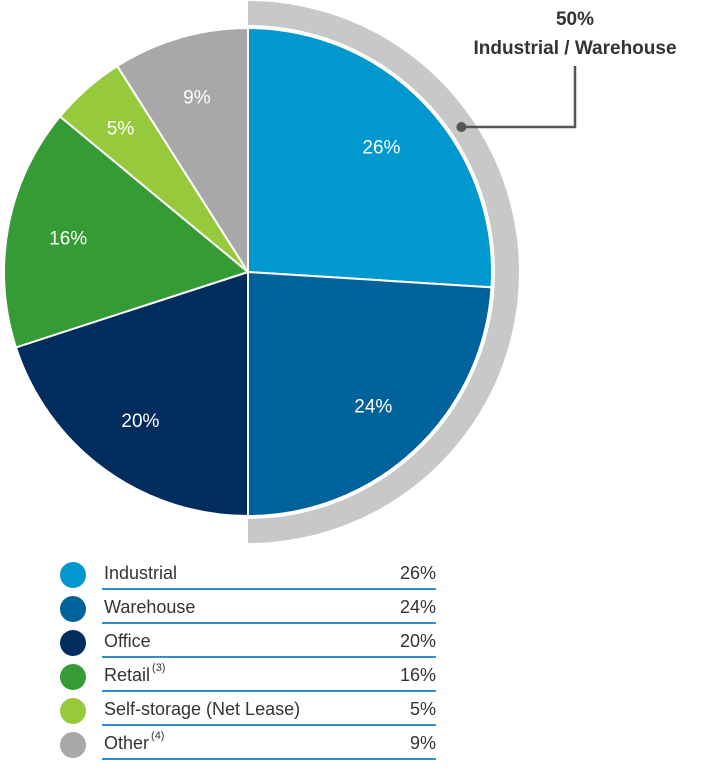  I want to click on legend-name: Warehouse, so click(150, 607).